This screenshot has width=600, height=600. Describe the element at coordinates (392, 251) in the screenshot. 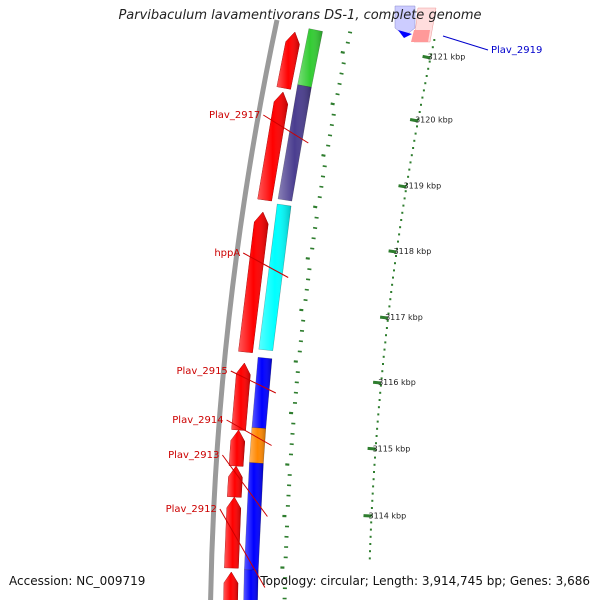

I see `scale-tick-3118-kbp` at that location.